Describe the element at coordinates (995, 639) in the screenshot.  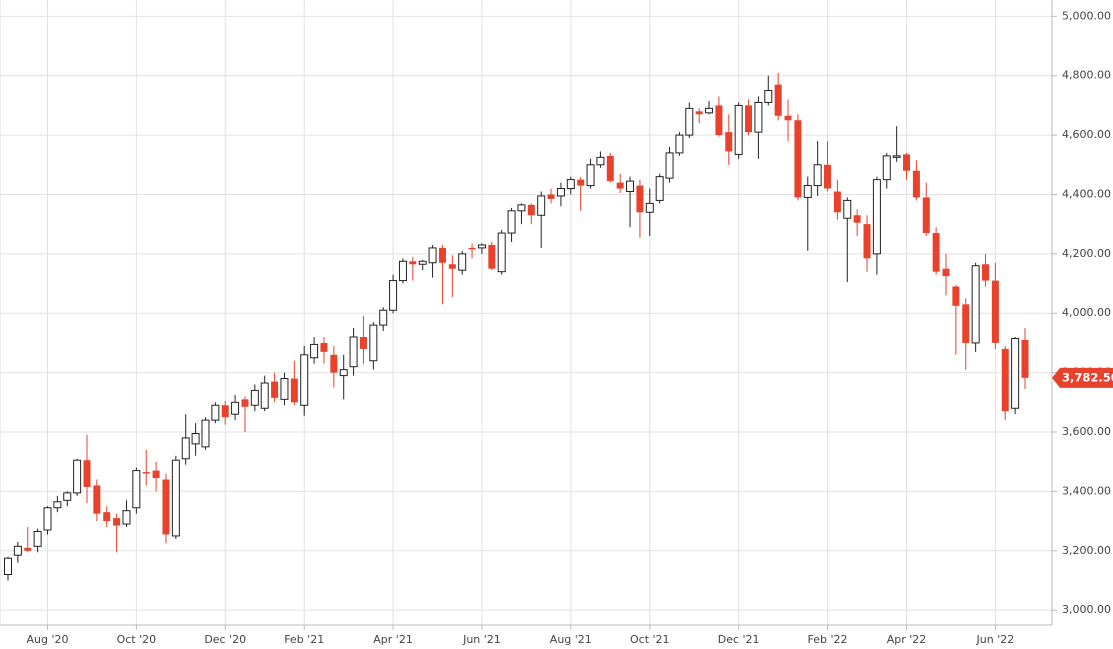
I see `x-tick-label: Jun '22` at that location.